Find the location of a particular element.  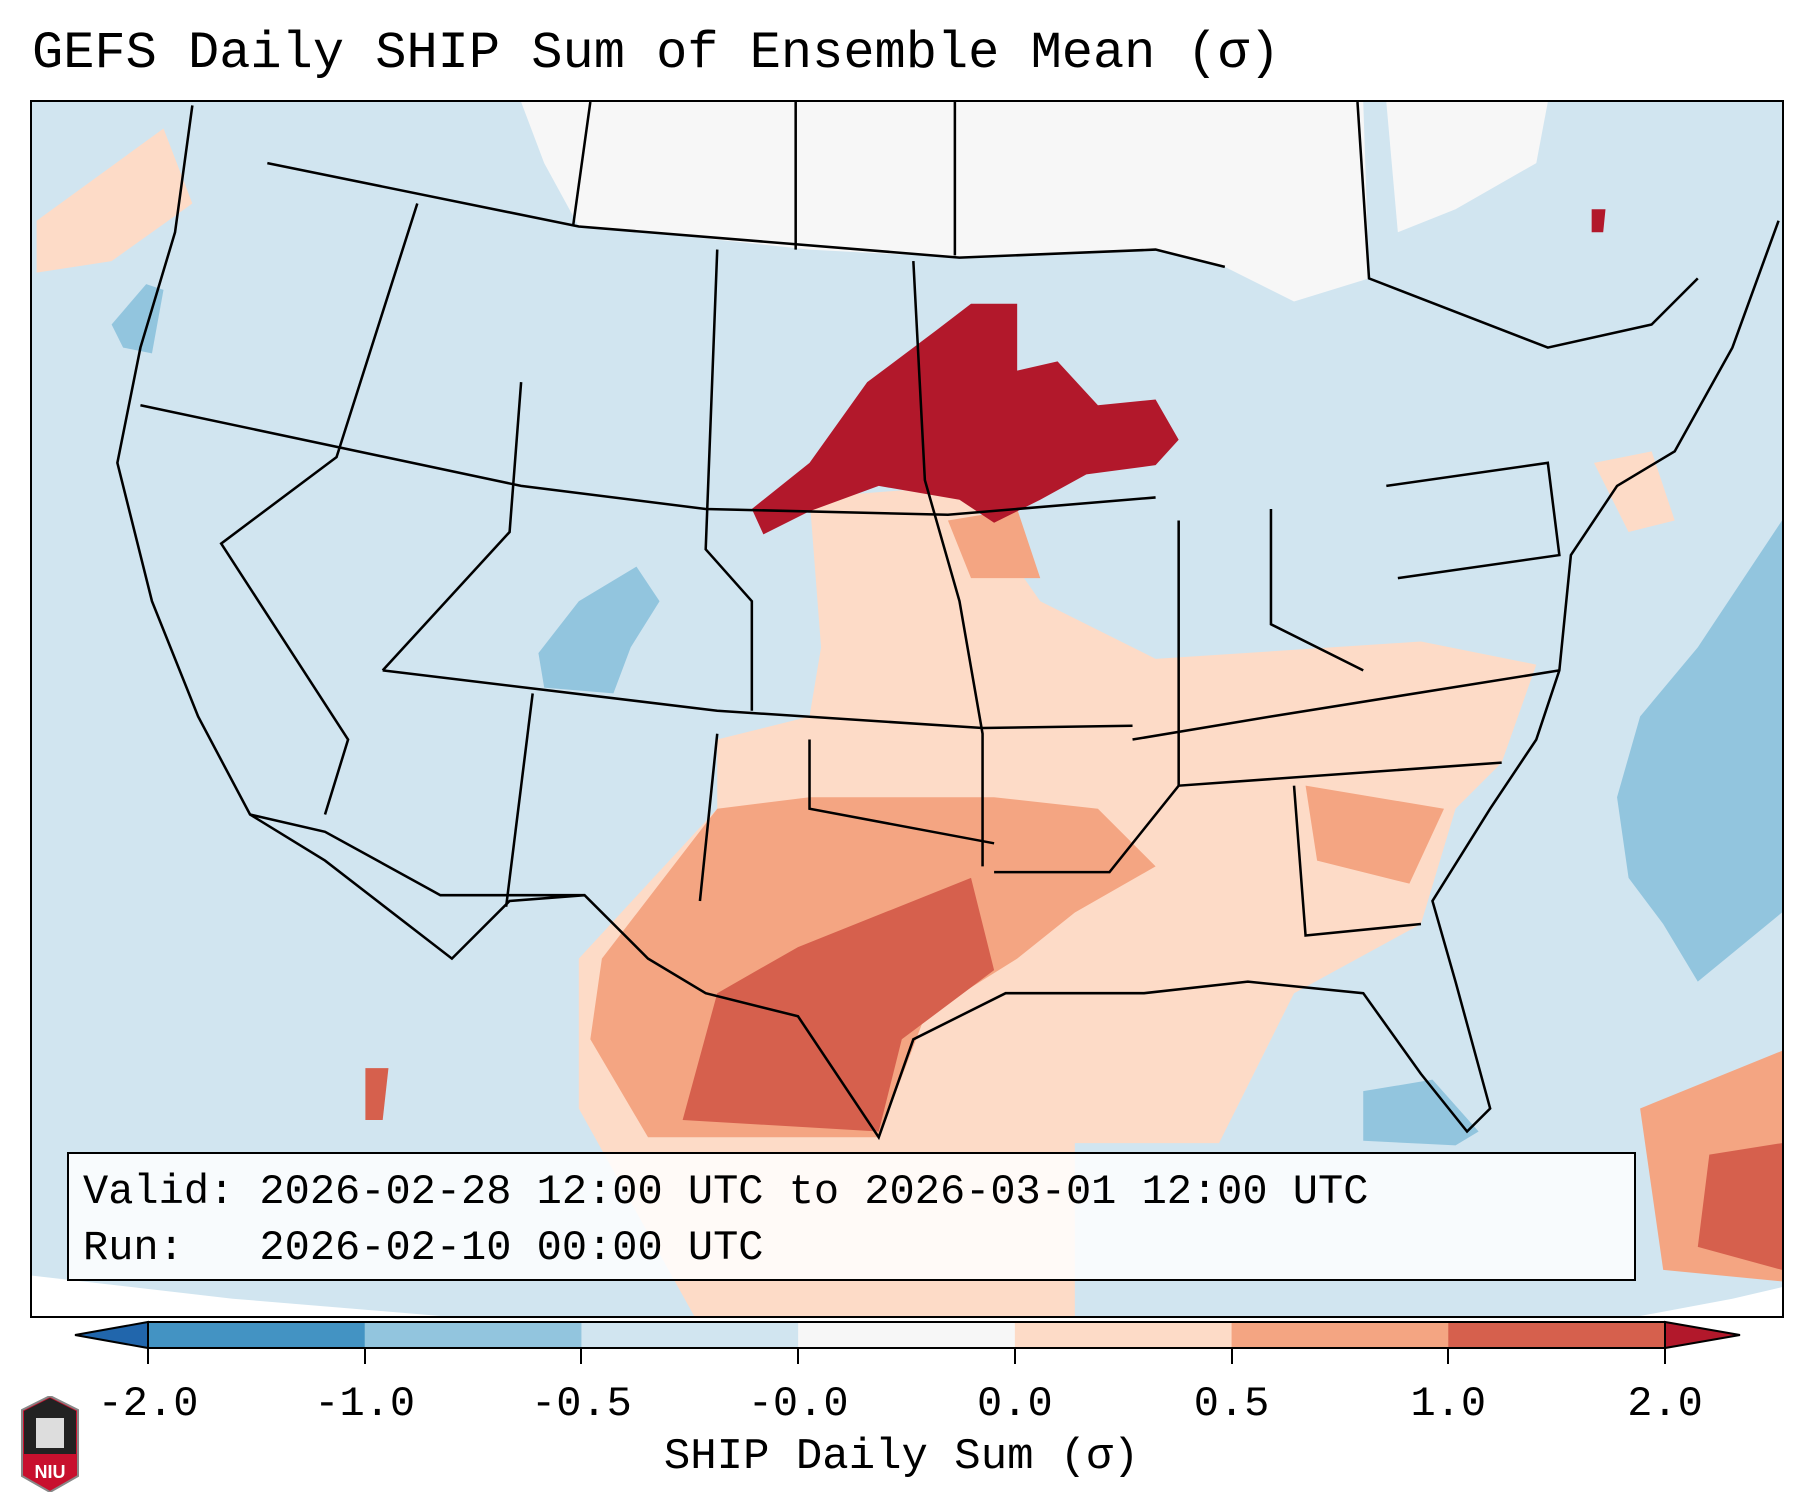

colorbar-tick-label: 1.0 is located at coordinates (1448, 1404).